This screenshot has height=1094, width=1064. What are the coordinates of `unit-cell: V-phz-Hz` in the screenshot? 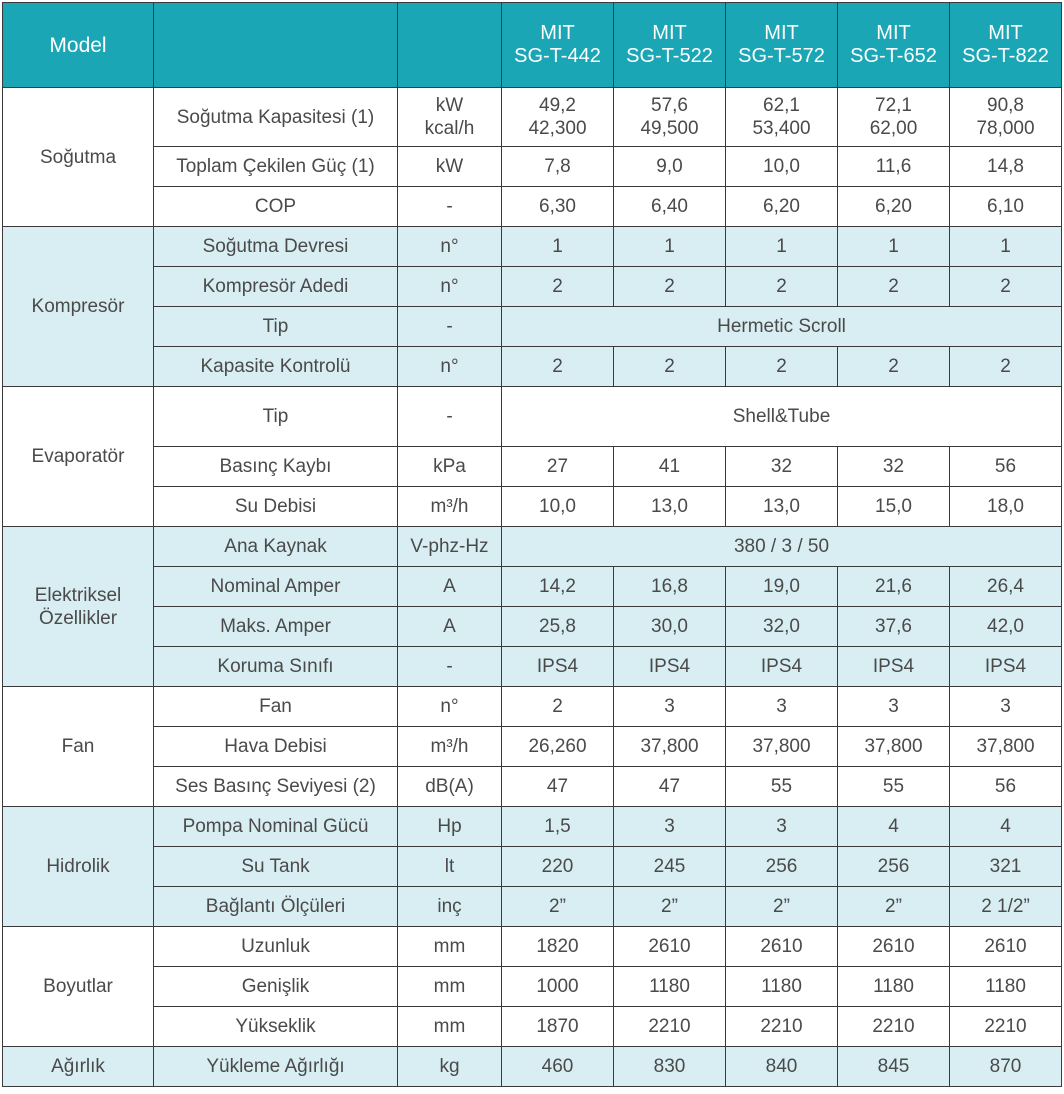 It's located at (449, 546).